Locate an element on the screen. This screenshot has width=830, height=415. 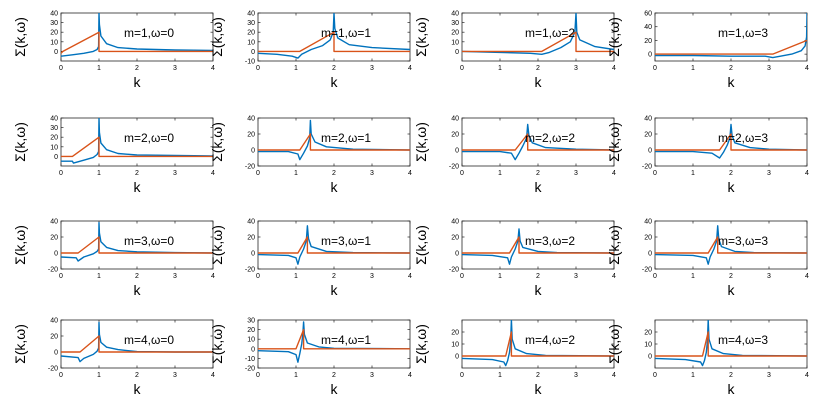
panel-title: m=2,ω=2 is located at coordinates (550, 138).